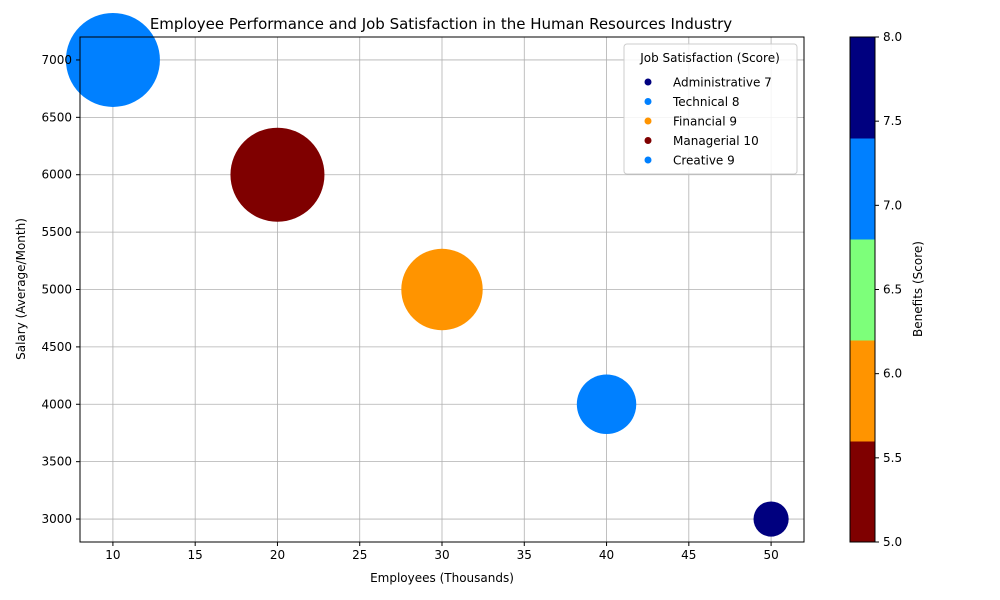 The image size is (1000, 600). I want to click on x-tick-label: 25, so click(359, 555).